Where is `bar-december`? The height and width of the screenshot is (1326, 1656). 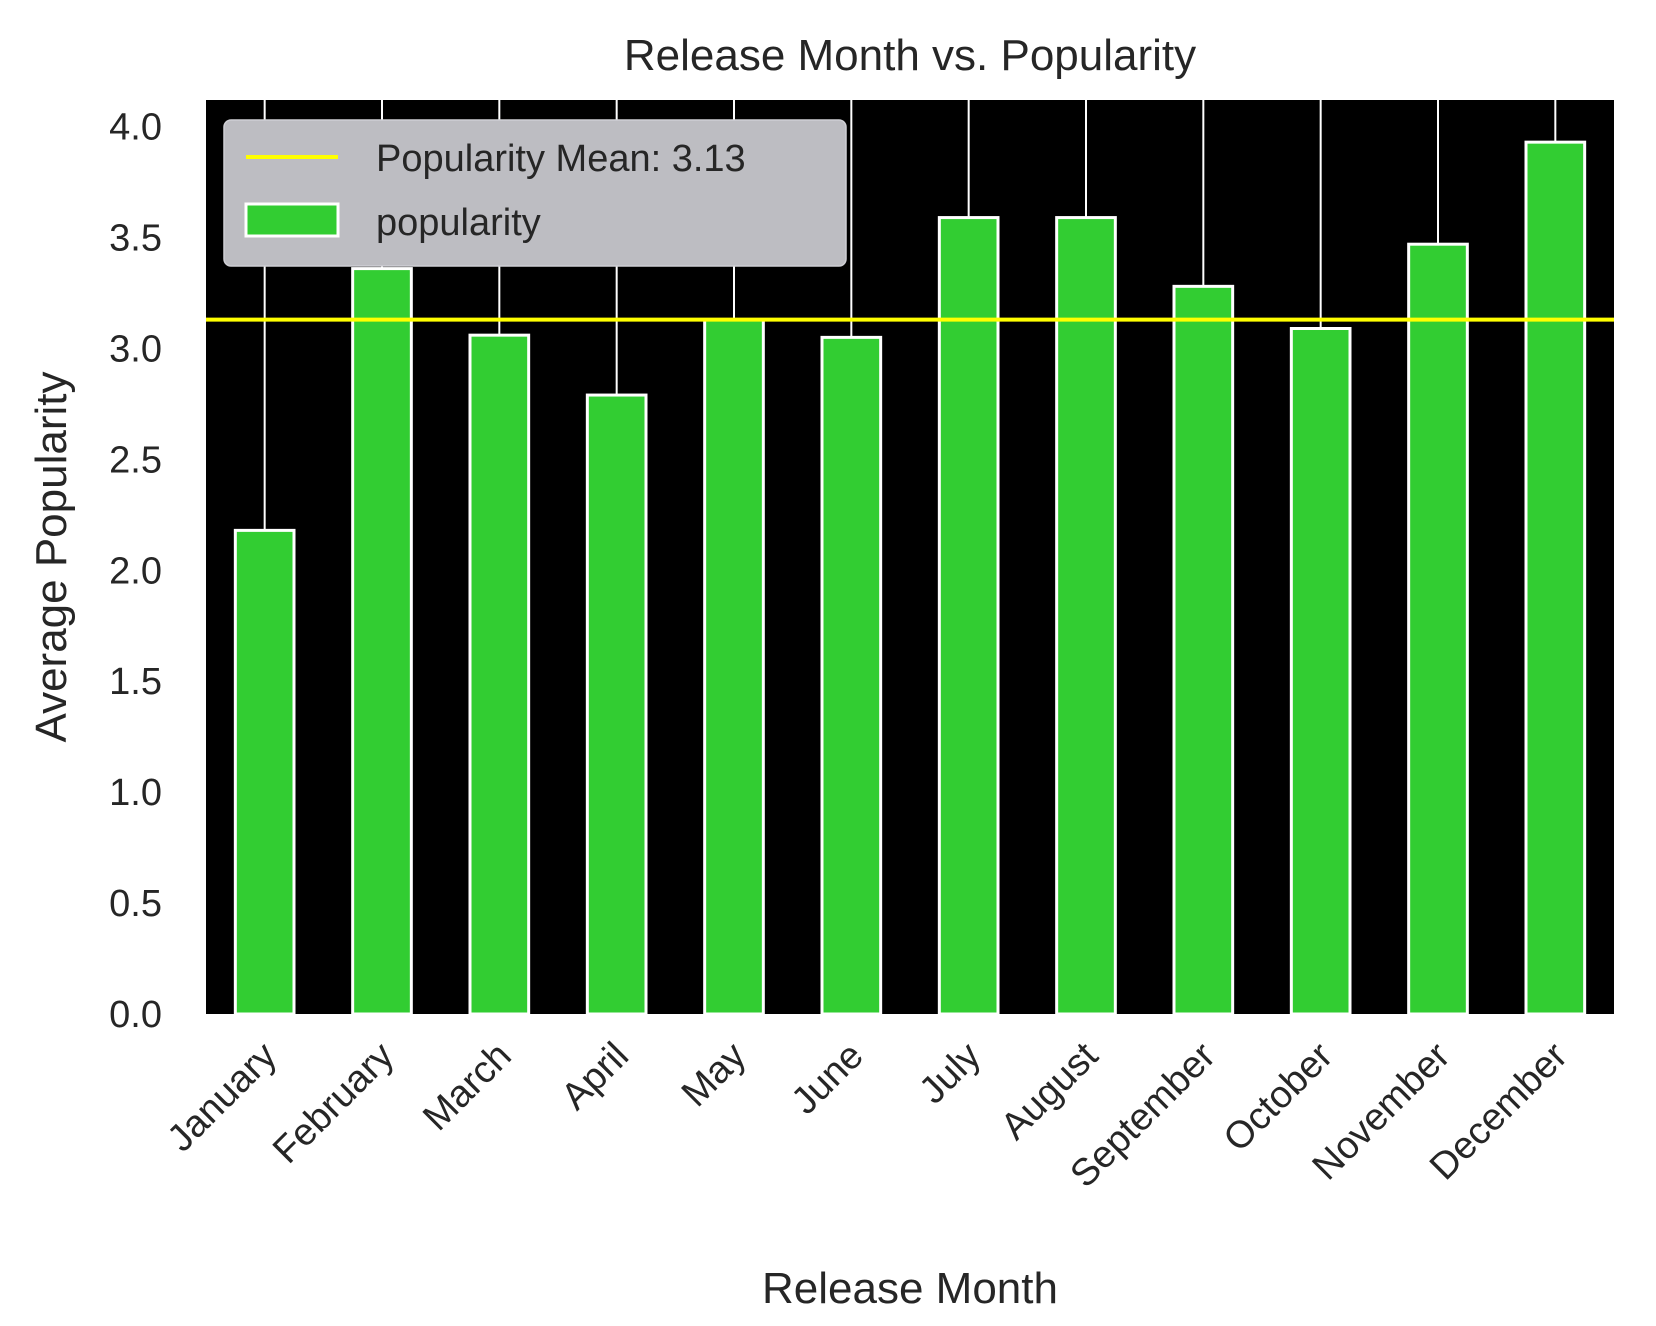 bar-december is located at coordinates (1555, 578).